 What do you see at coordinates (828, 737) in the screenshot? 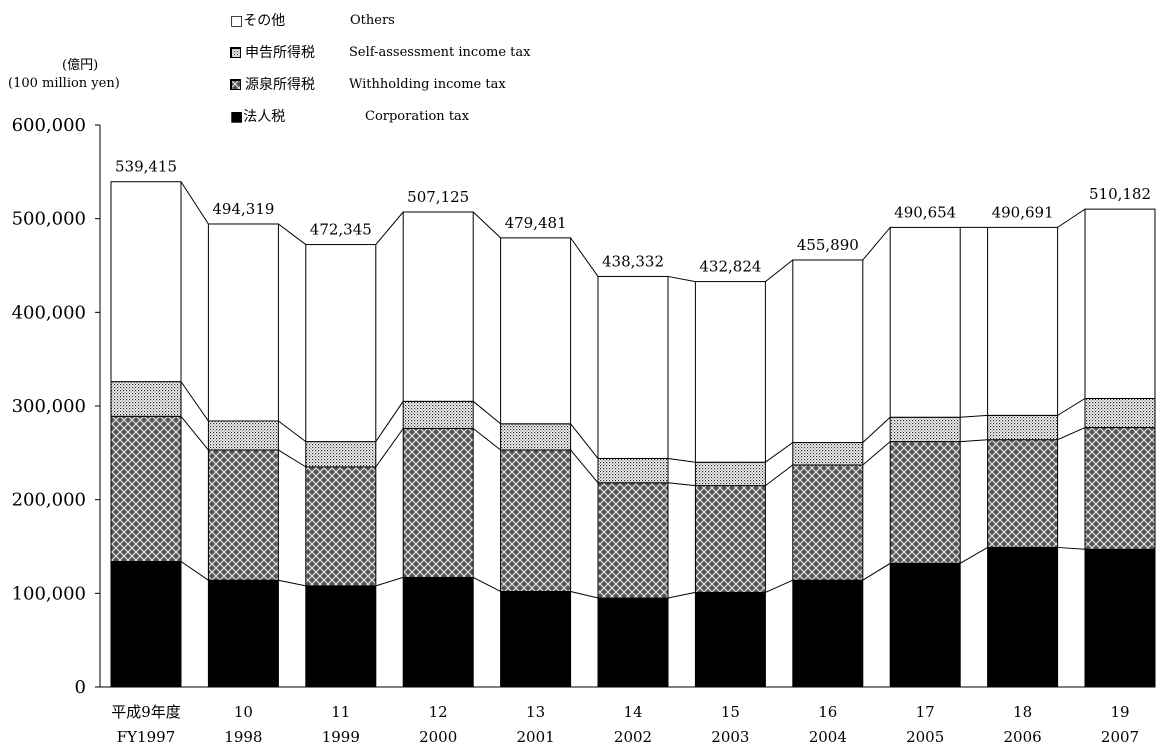
I see `x-tick-label-en: 2004` at bounding box center [828, 737].